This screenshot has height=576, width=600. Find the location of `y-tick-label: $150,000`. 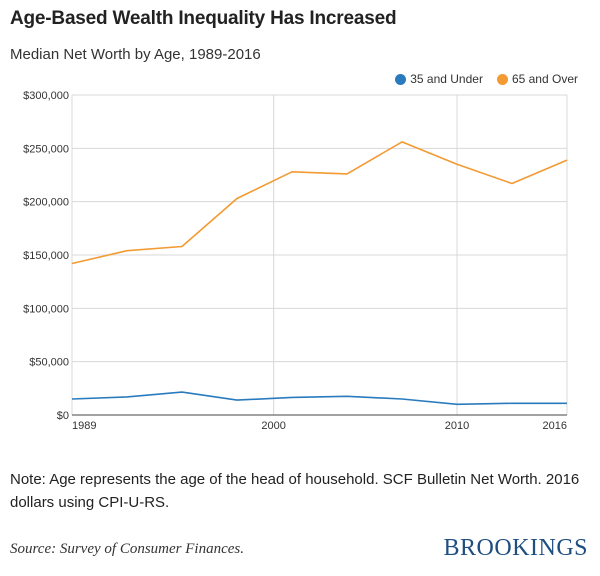

y-tick-label: $150,000 is located at coordinates (46, 256).